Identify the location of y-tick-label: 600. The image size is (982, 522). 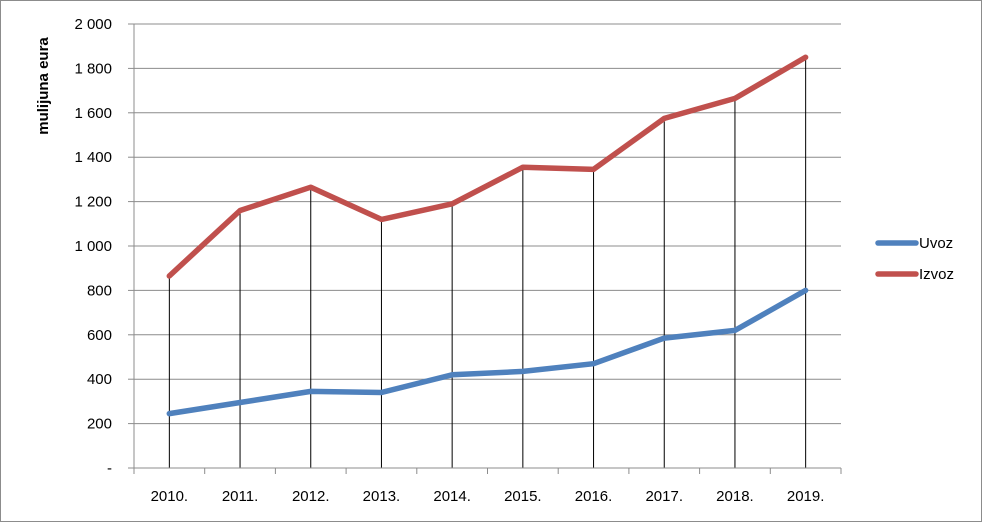
(99, 335).